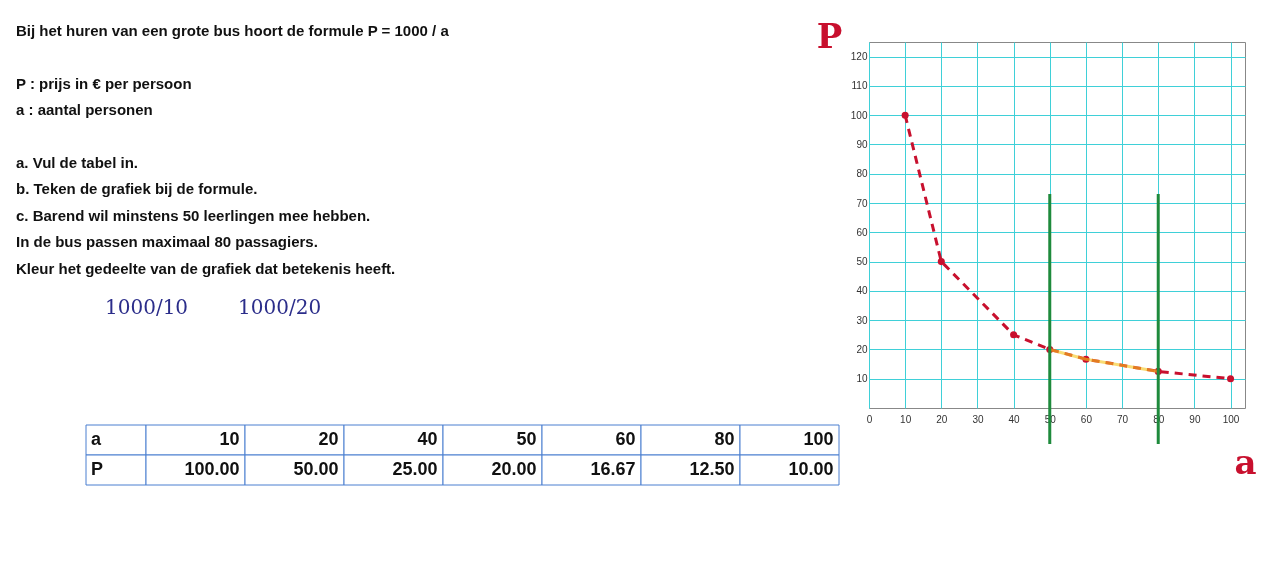 Image resolution: width=1266 pixels, height=571 pixels. I want to click on y-axis-title: P, so click(829, 35).